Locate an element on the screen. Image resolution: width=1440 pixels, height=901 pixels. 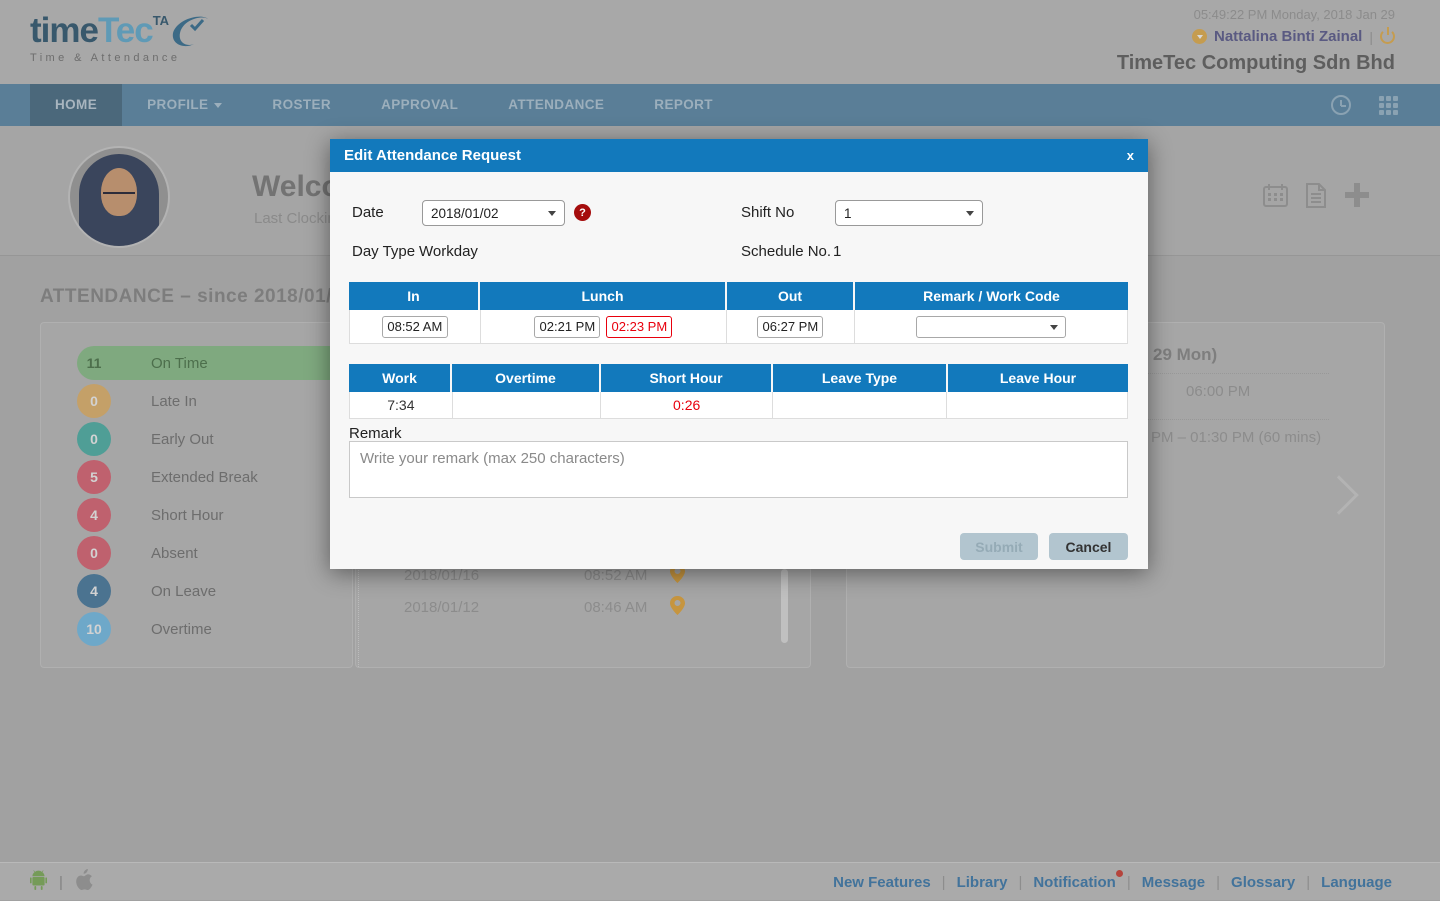
help-icon: ? is located at coordinates (582, 212).